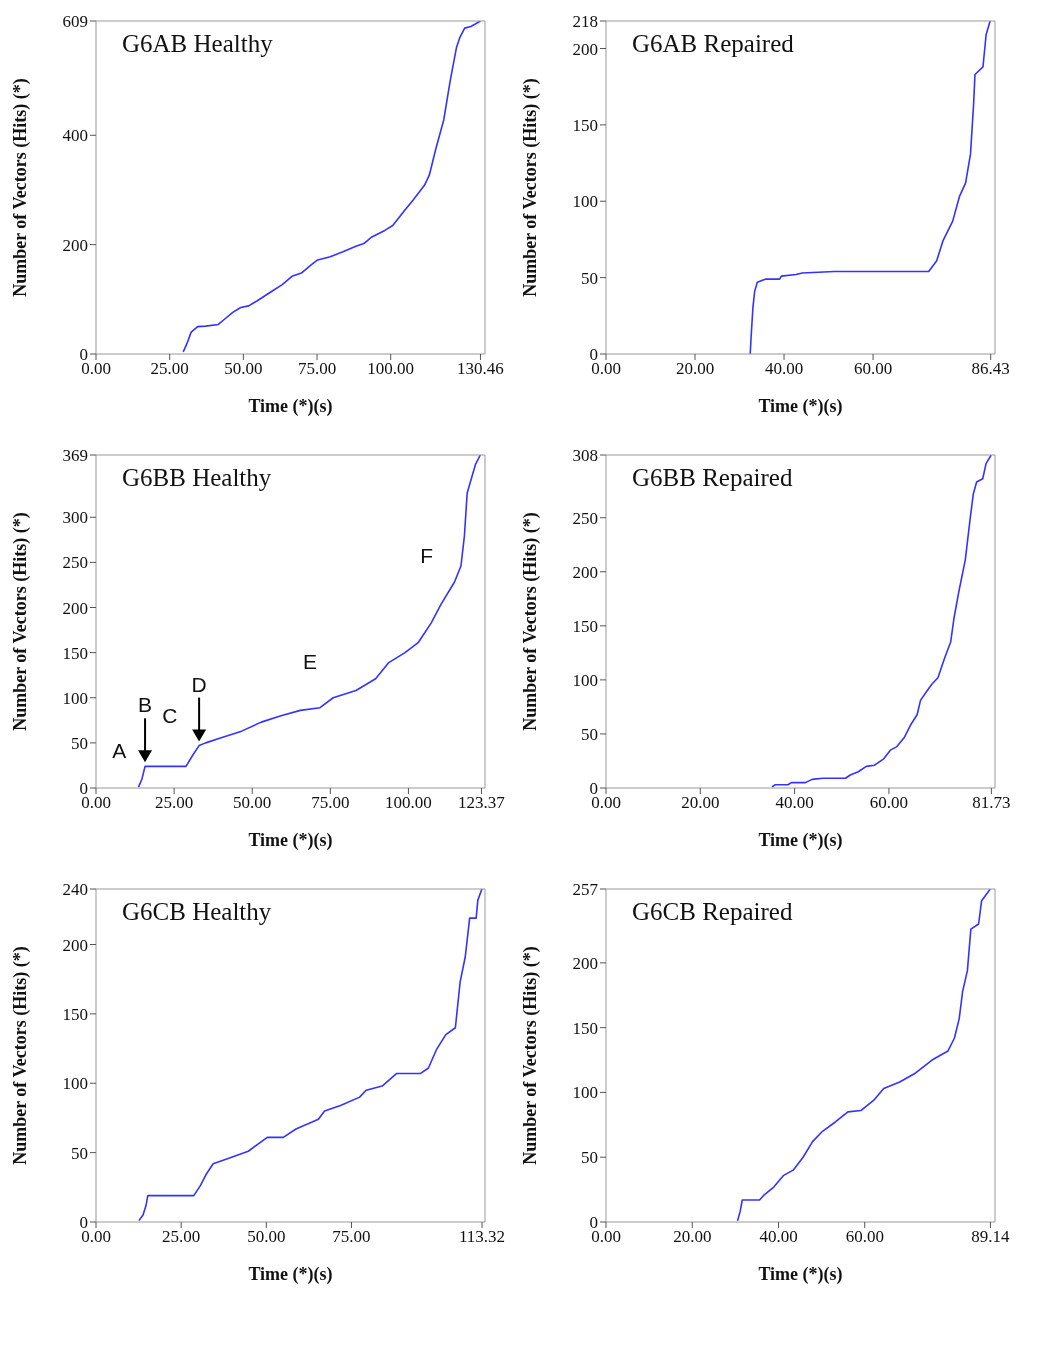 The image size is (1037, 1356). Describe the element at coordinates (585, 890) in the screenshot. I see `y-tick-label: 257` at that location.